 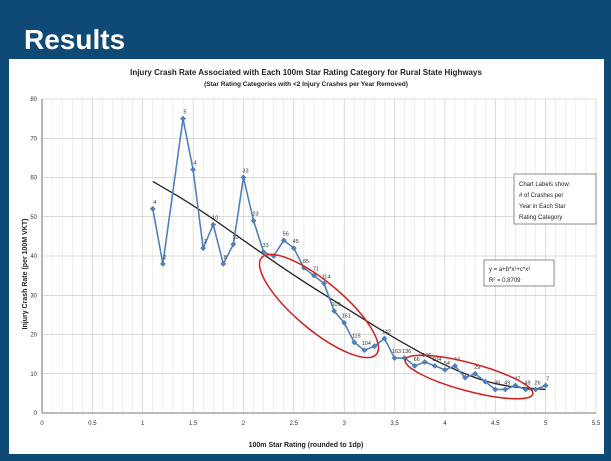 I want to click on x-tick-label: 4.5, so click(x=495, y=424).